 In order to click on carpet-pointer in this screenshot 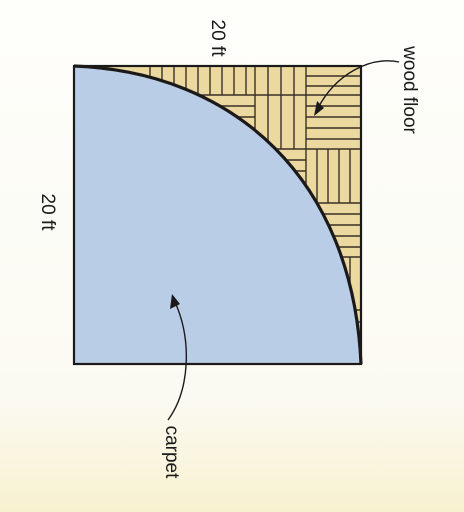, I will do `click(177, 361)`.